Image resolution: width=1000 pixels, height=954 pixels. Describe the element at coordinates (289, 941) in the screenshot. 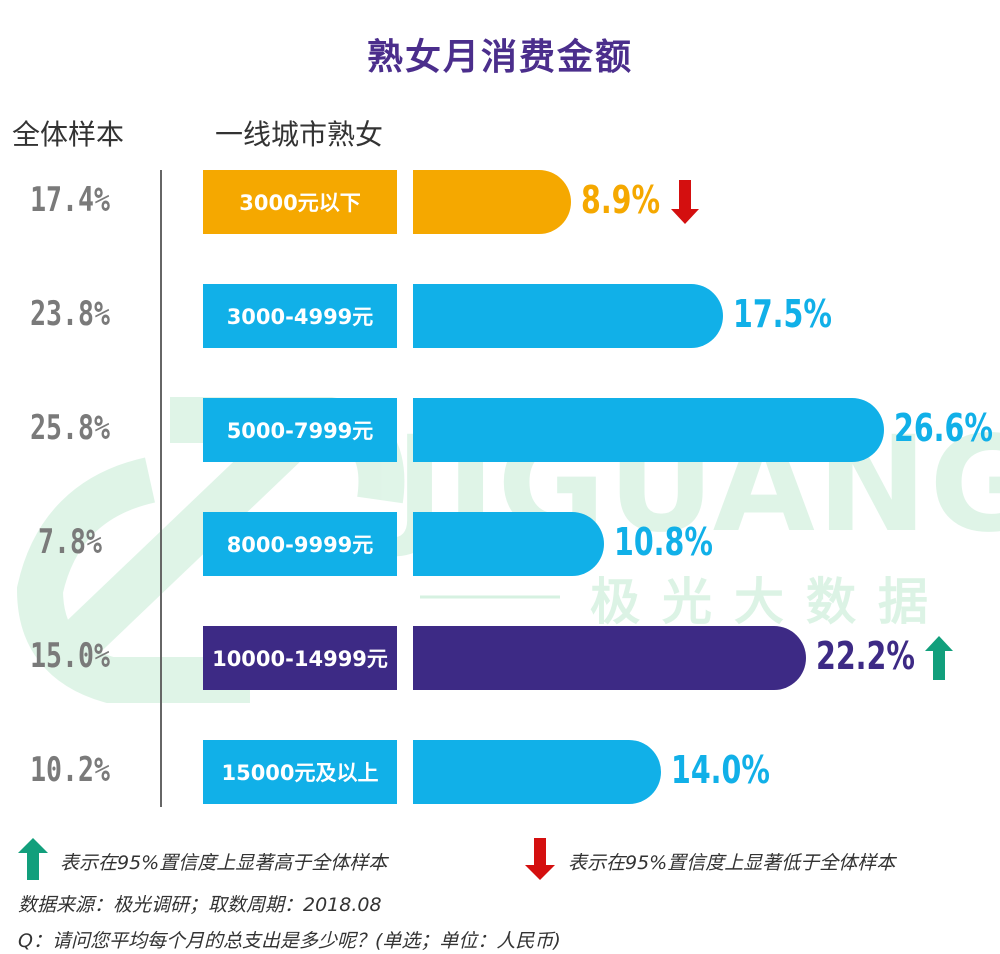

I see `survey-question: Q：请问您平均每个月的总支出是多少呢？(单选；单位：人民币)` at that location.